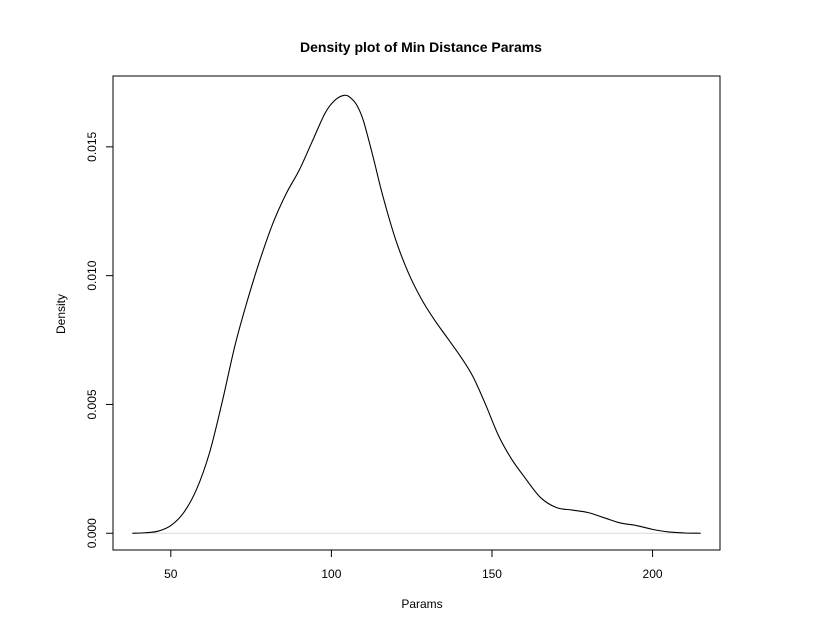 This screenshot has width=839, height=624. I want to click on x-tick-label: 200, so click(653, 574).